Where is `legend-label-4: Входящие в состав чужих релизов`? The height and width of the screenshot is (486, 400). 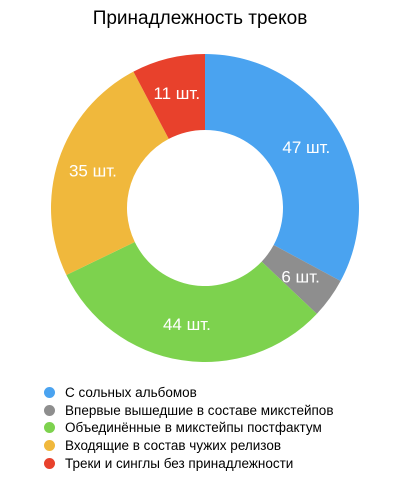 legend-label-4: Входящие в состав чужих релизов is located at coordinates (173, 446).